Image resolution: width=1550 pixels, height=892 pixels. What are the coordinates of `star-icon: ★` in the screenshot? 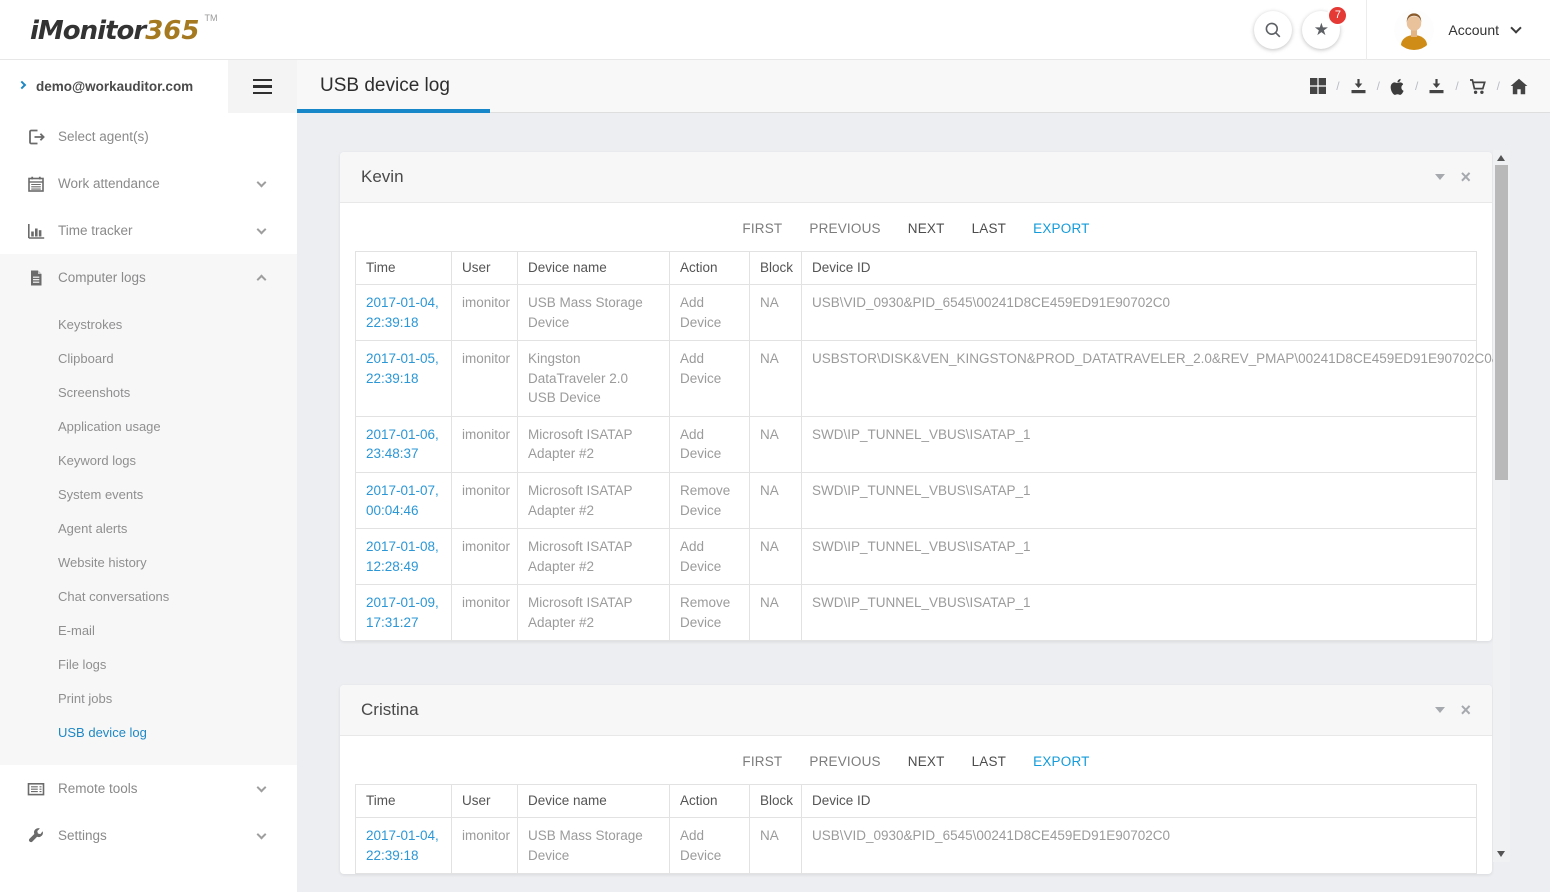 It's located at (1321, 29).